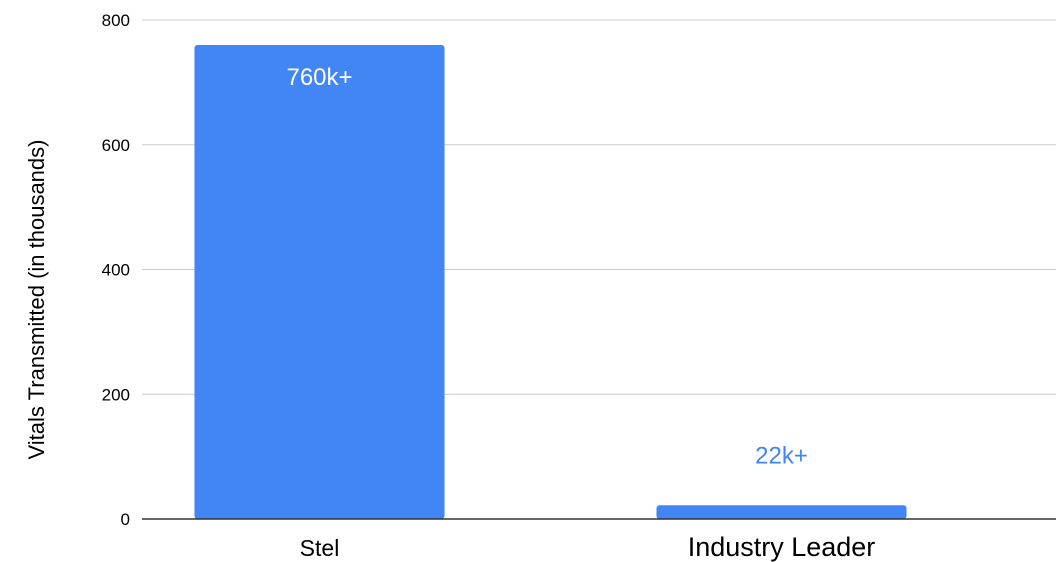  What do you see at coordinates (36, 300) in the screenshot?
I see `y-axis-title: Vitals Transmitted (in thousands)` at bounding box center [36, 300].